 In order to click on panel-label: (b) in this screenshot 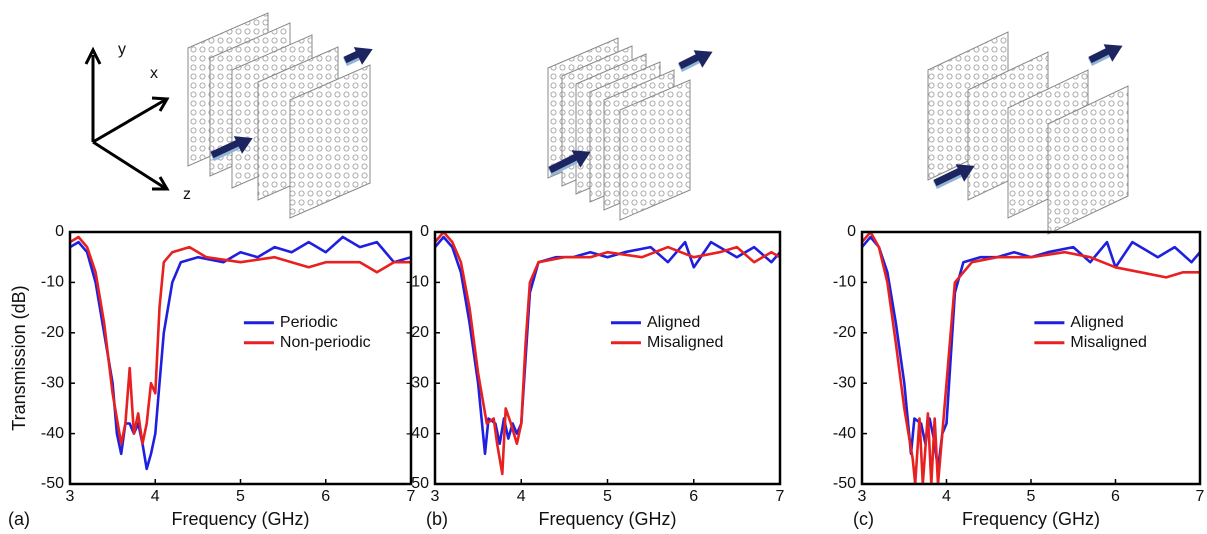, I will do `click(437, 519)`.